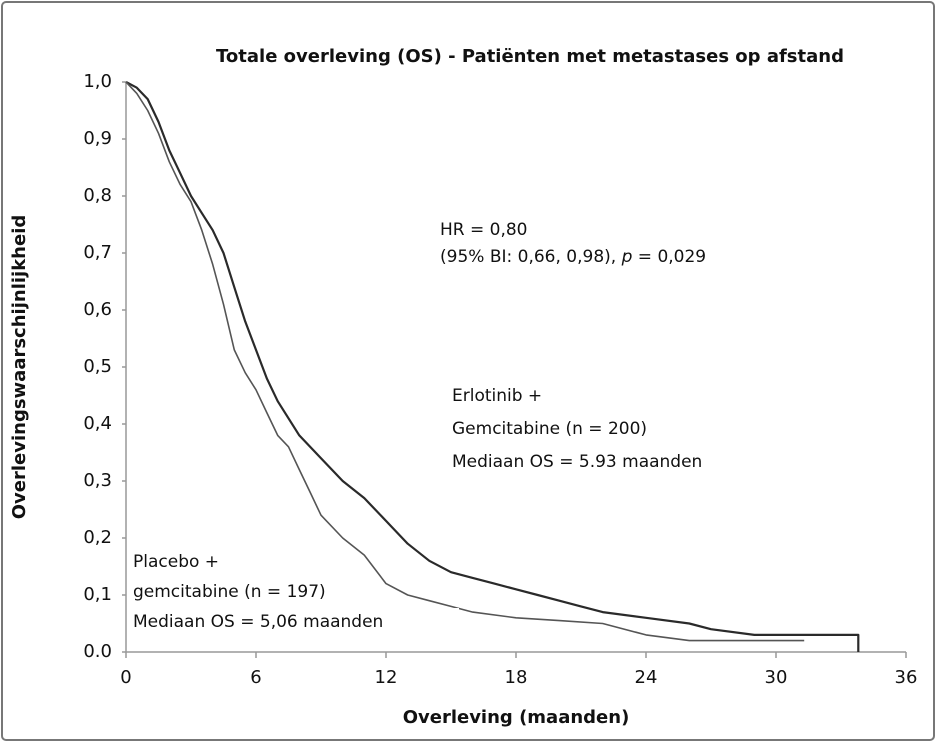 Image resolution: width=936 pixels, height=742 pixels. I want to click on x-tick-label: 6, so click(255, 677).